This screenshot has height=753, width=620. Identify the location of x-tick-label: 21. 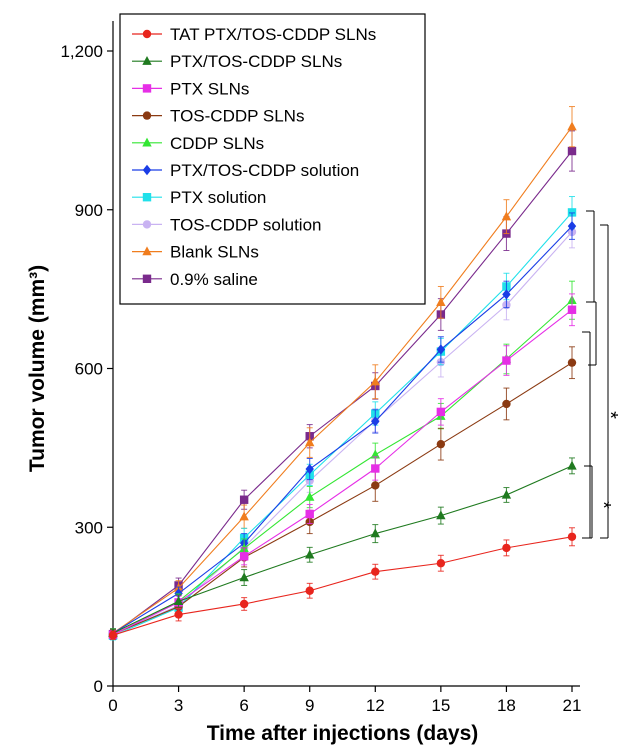
(572, 705).